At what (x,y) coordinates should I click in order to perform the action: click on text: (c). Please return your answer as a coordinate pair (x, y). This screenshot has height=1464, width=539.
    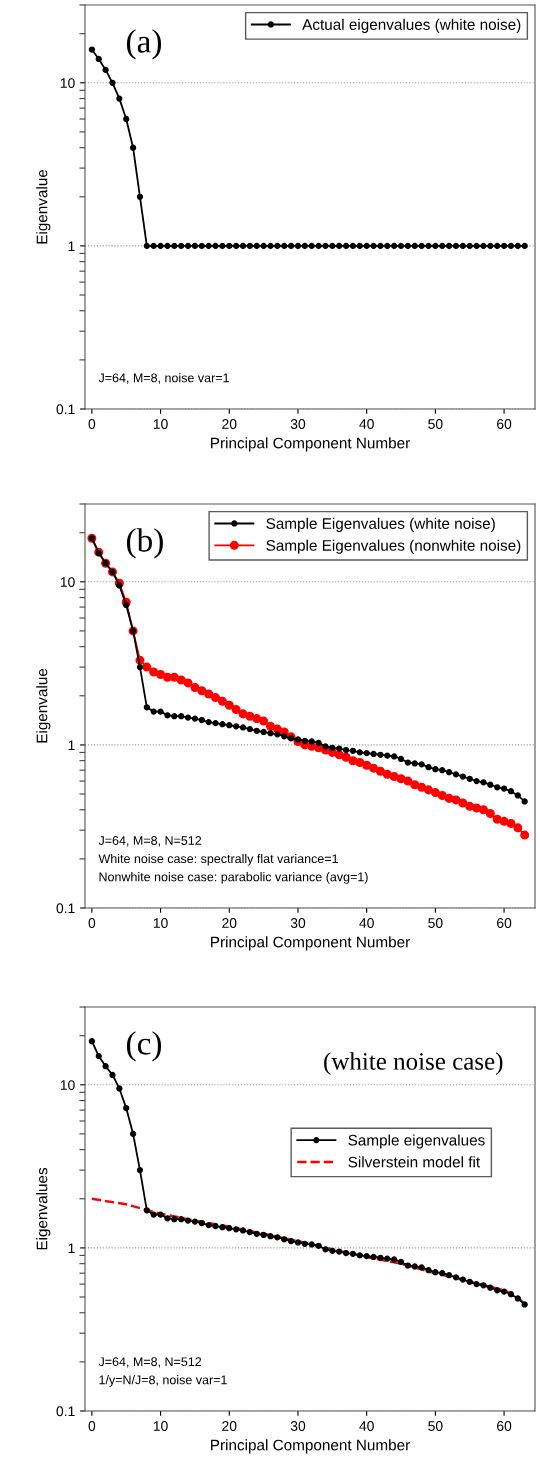
    Looking at the image, I should click on (144, 1046).